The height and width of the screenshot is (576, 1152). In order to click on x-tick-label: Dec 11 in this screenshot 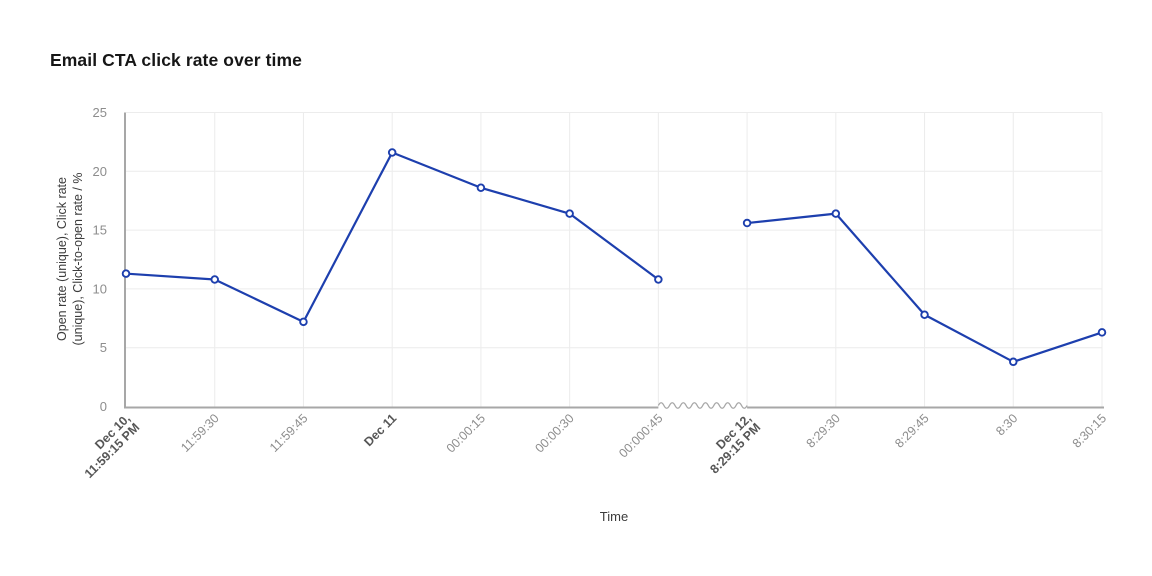, I will do `click(380, 430)`.